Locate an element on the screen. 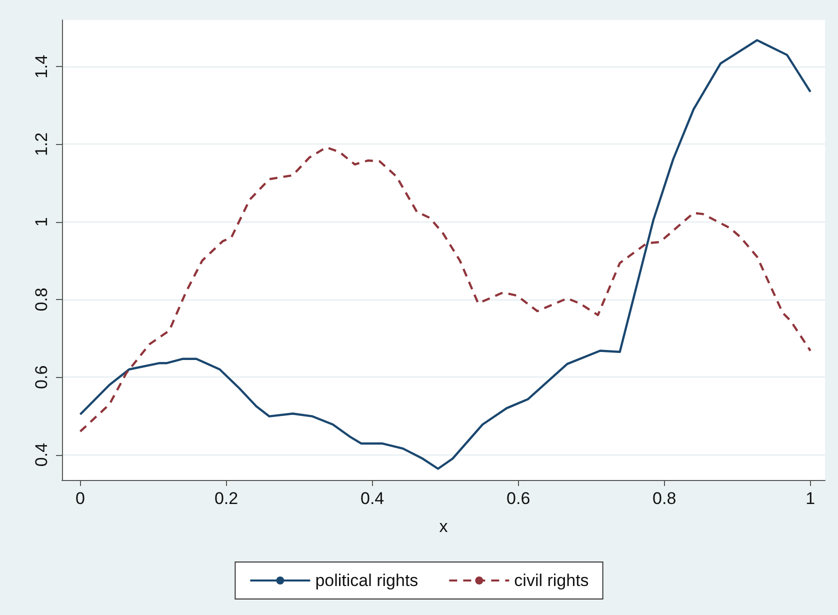 The width and height of the screenshot is (838, 615). y-tick-label: 0.6 is located at coordinates (41, 377).